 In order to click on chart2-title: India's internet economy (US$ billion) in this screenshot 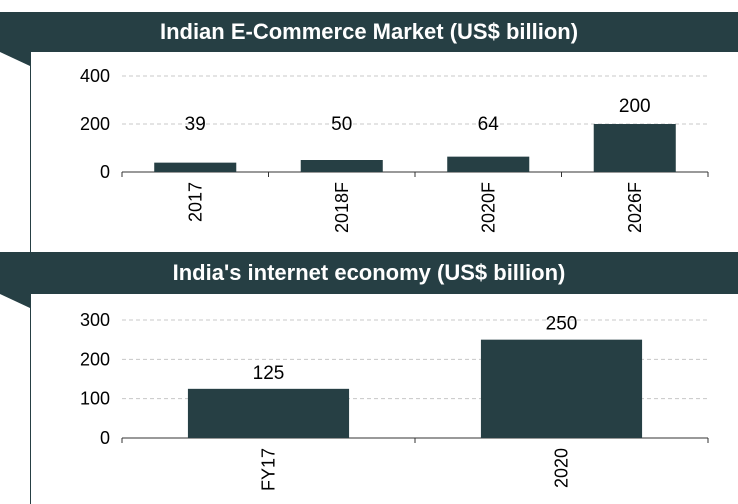, I will do `click(369, 273)`.